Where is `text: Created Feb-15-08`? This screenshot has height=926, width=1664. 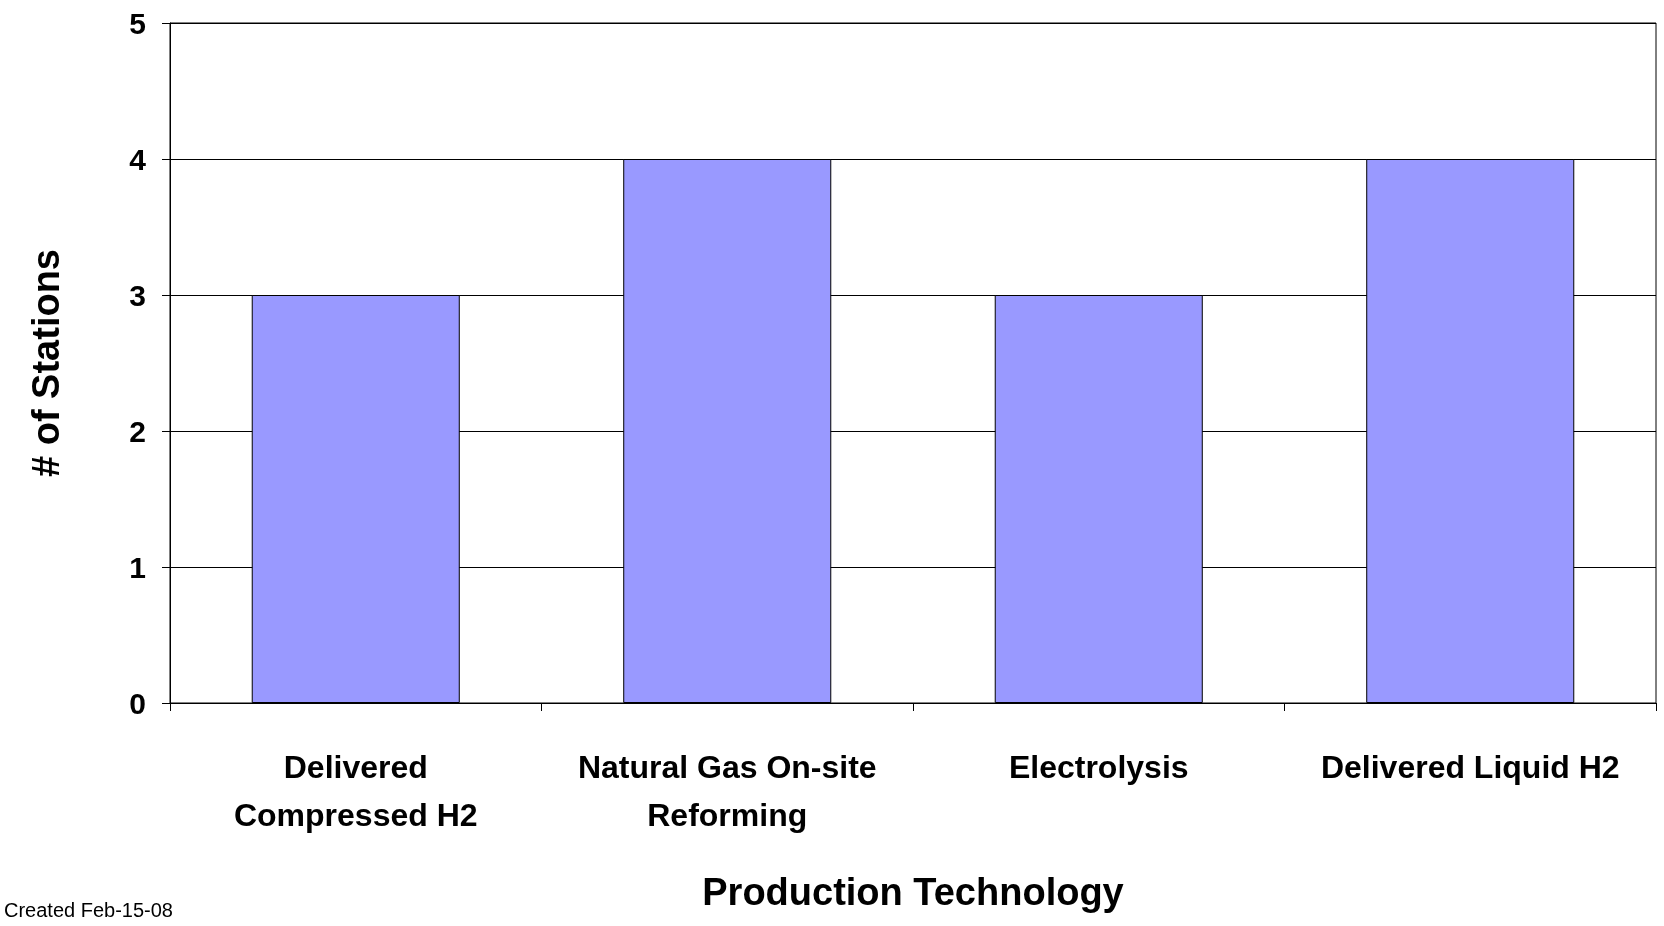 text: Created Feb-15-08 is located at coordinates (88, 910).